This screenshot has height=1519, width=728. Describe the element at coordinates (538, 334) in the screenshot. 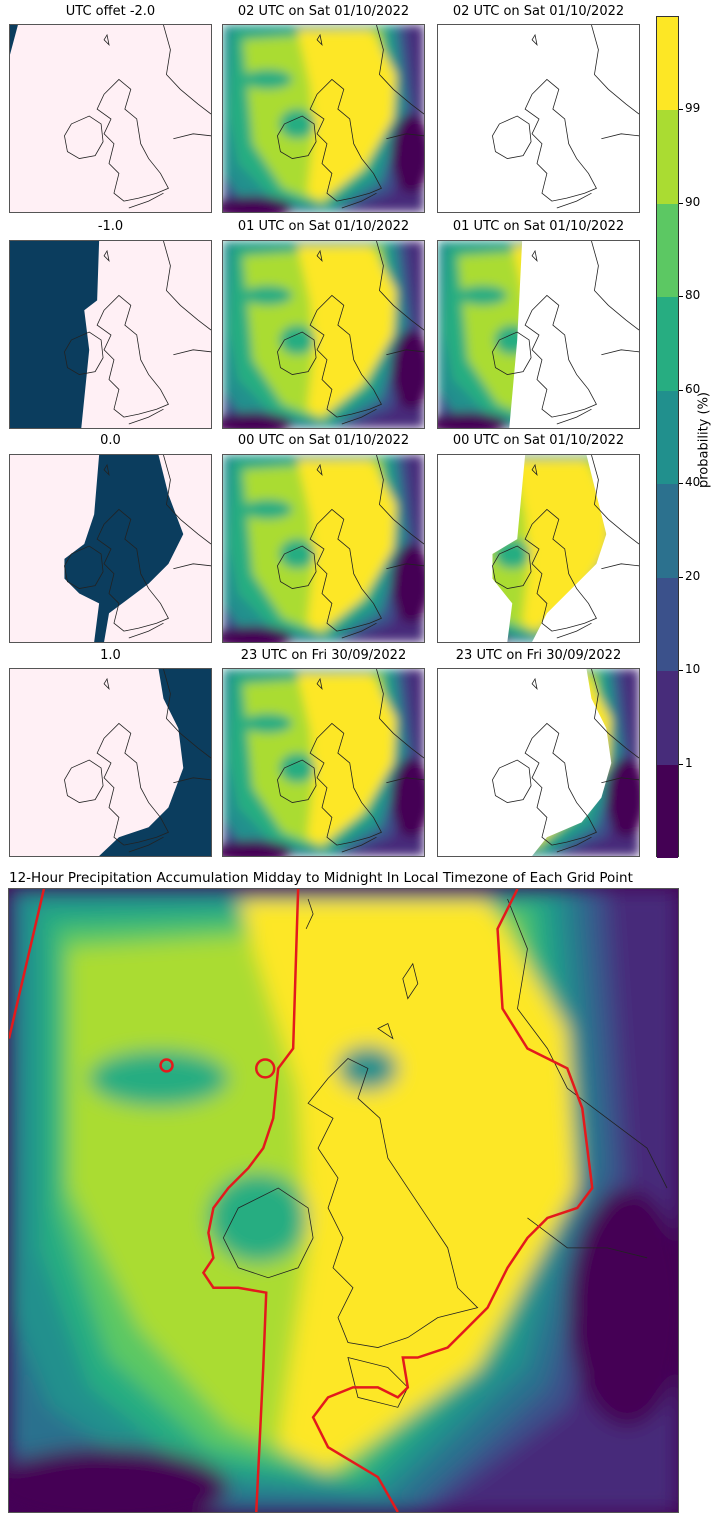

I see `map-panel-r2-c3` at that location.